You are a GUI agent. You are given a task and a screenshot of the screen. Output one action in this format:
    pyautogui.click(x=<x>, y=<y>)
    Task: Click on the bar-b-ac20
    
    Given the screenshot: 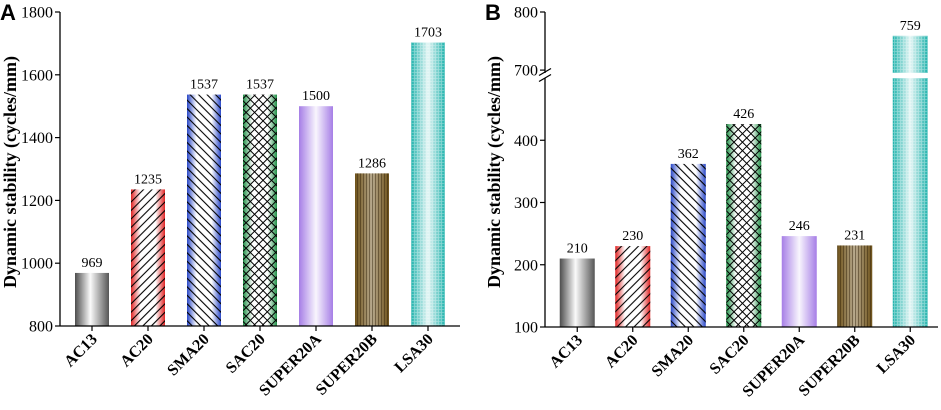 What is the action you would take?
    pyautogui.click(x=633, y=286)
    